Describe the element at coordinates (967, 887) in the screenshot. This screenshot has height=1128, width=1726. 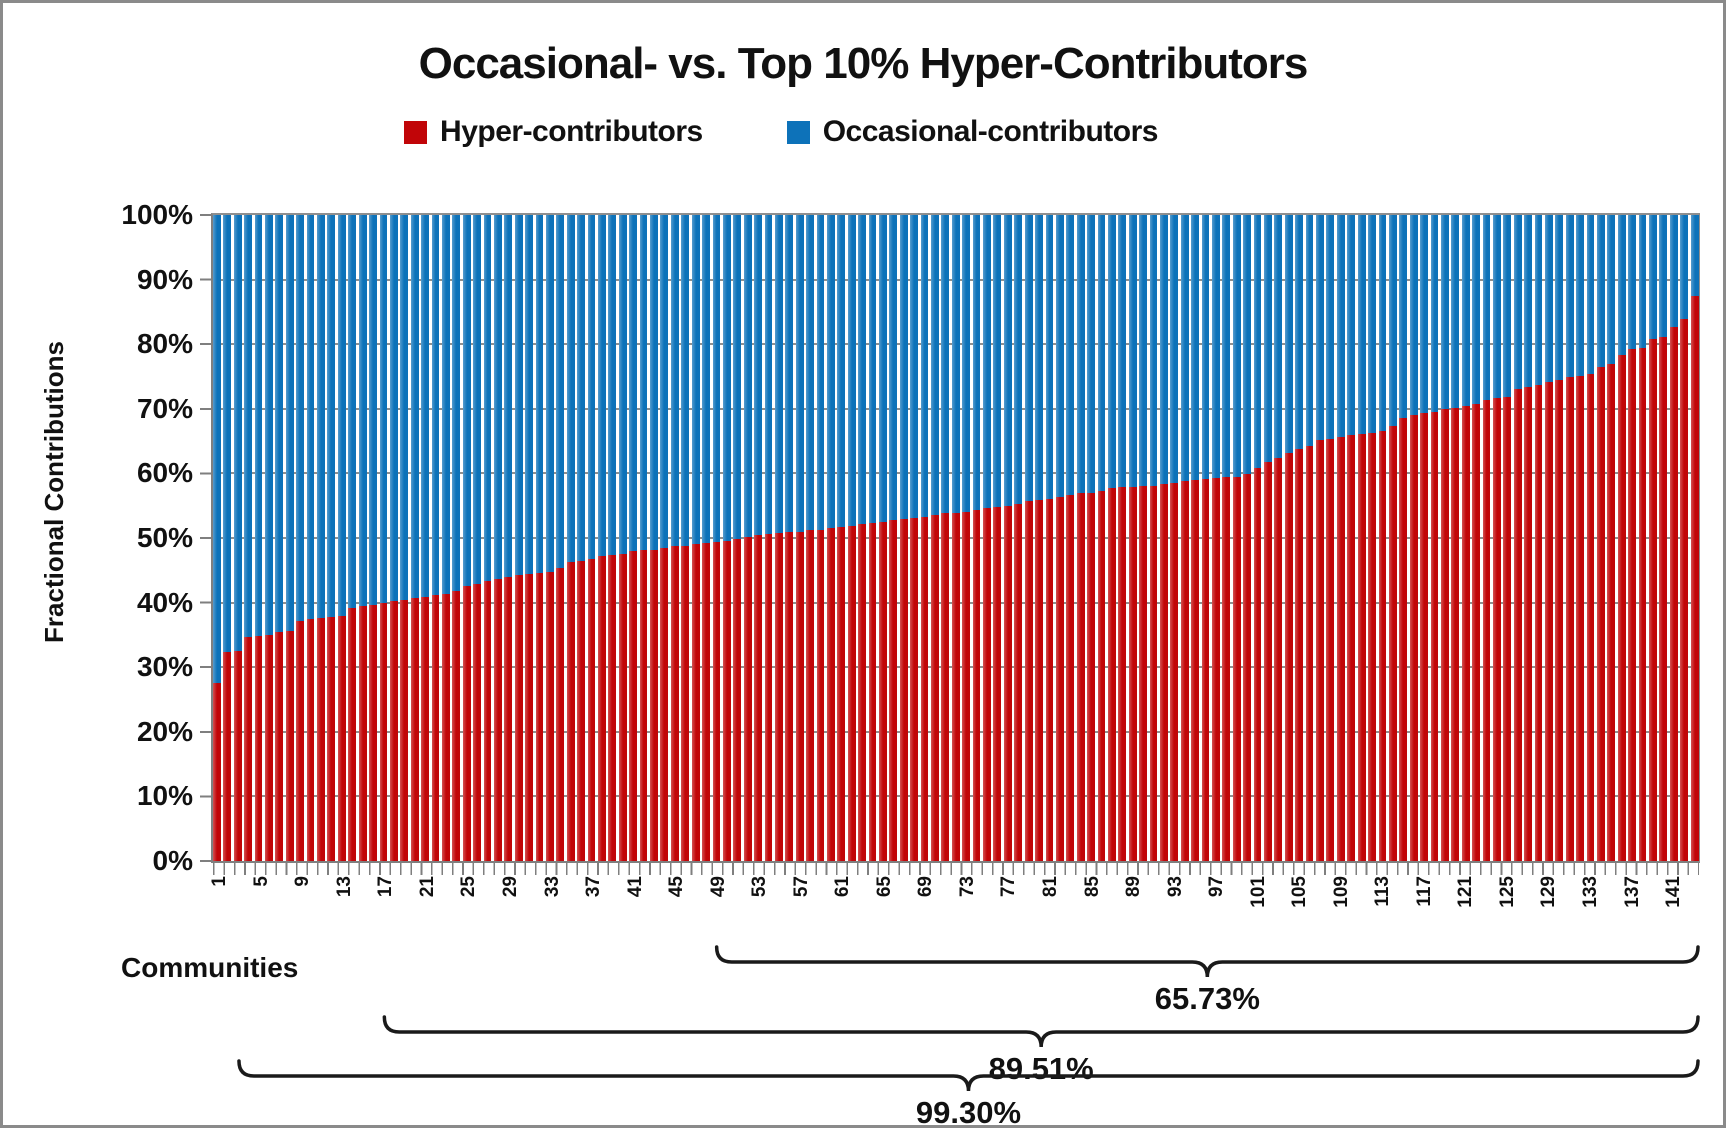
I see `x-tick-label-73: 73` at that location.